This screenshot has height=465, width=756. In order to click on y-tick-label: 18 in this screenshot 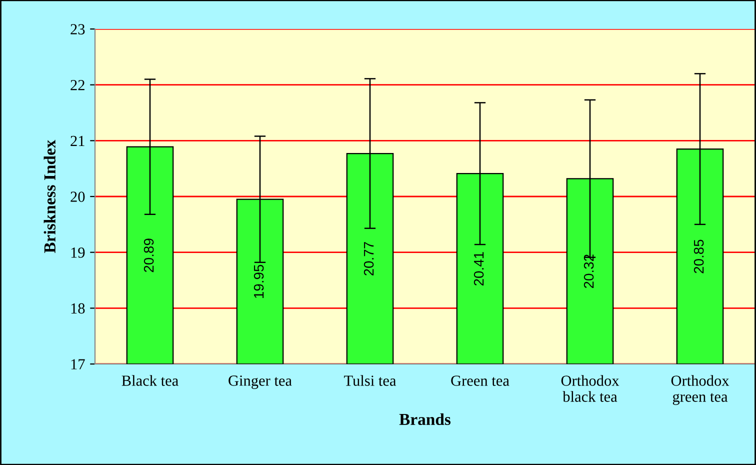, I will do `click(78, 308)`.